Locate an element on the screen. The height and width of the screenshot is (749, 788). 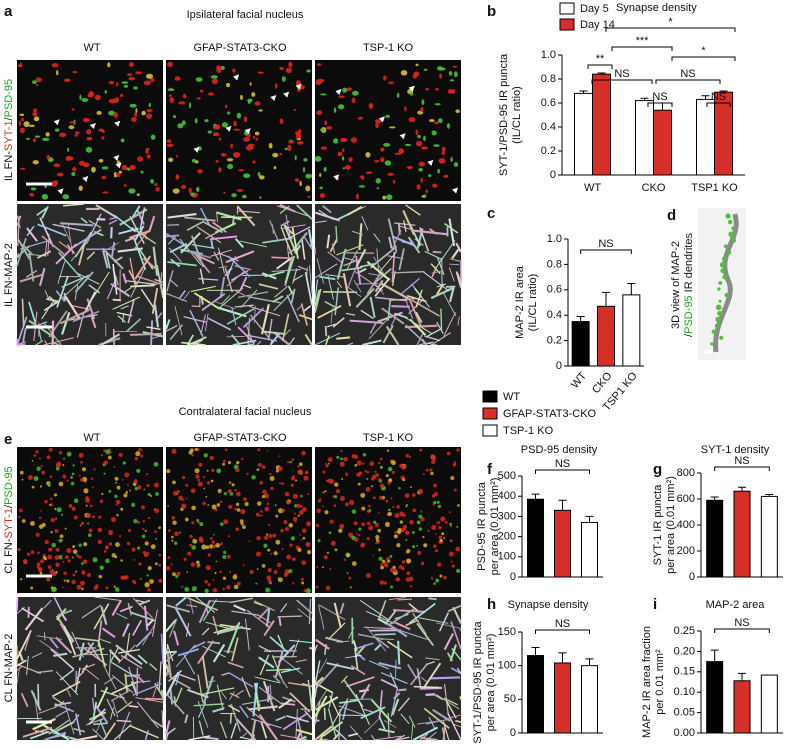
panel-label: /PSD-95IR dendrites is located at coordinates (689, 285).